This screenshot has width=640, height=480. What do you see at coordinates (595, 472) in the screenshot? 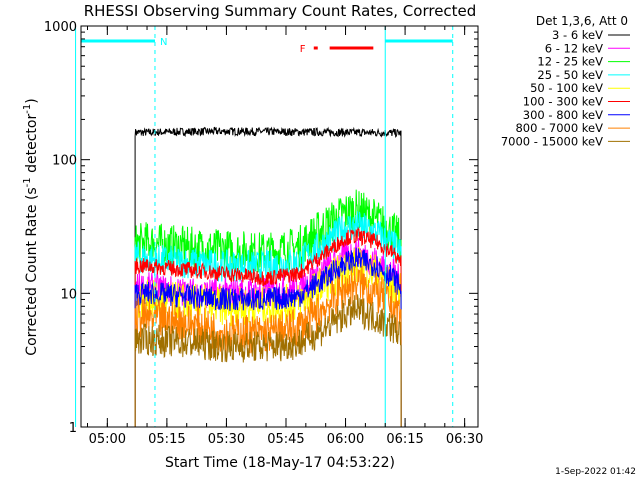
I see `footer-timestamp: 1-Sep-2022 01:42` at bounding box center [595, 472].